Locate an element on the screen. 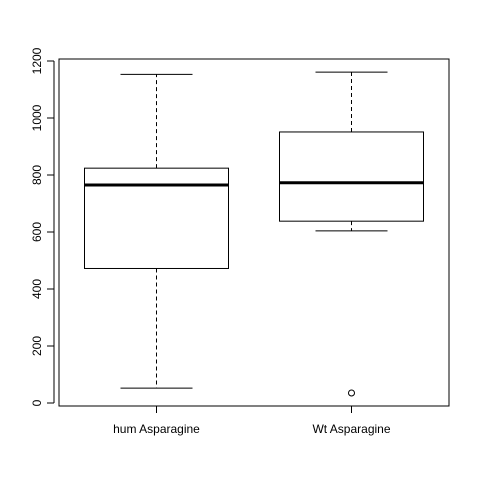  x-axis: hum Asparagine Wt Asparagine is located at coordinates (252, 421).